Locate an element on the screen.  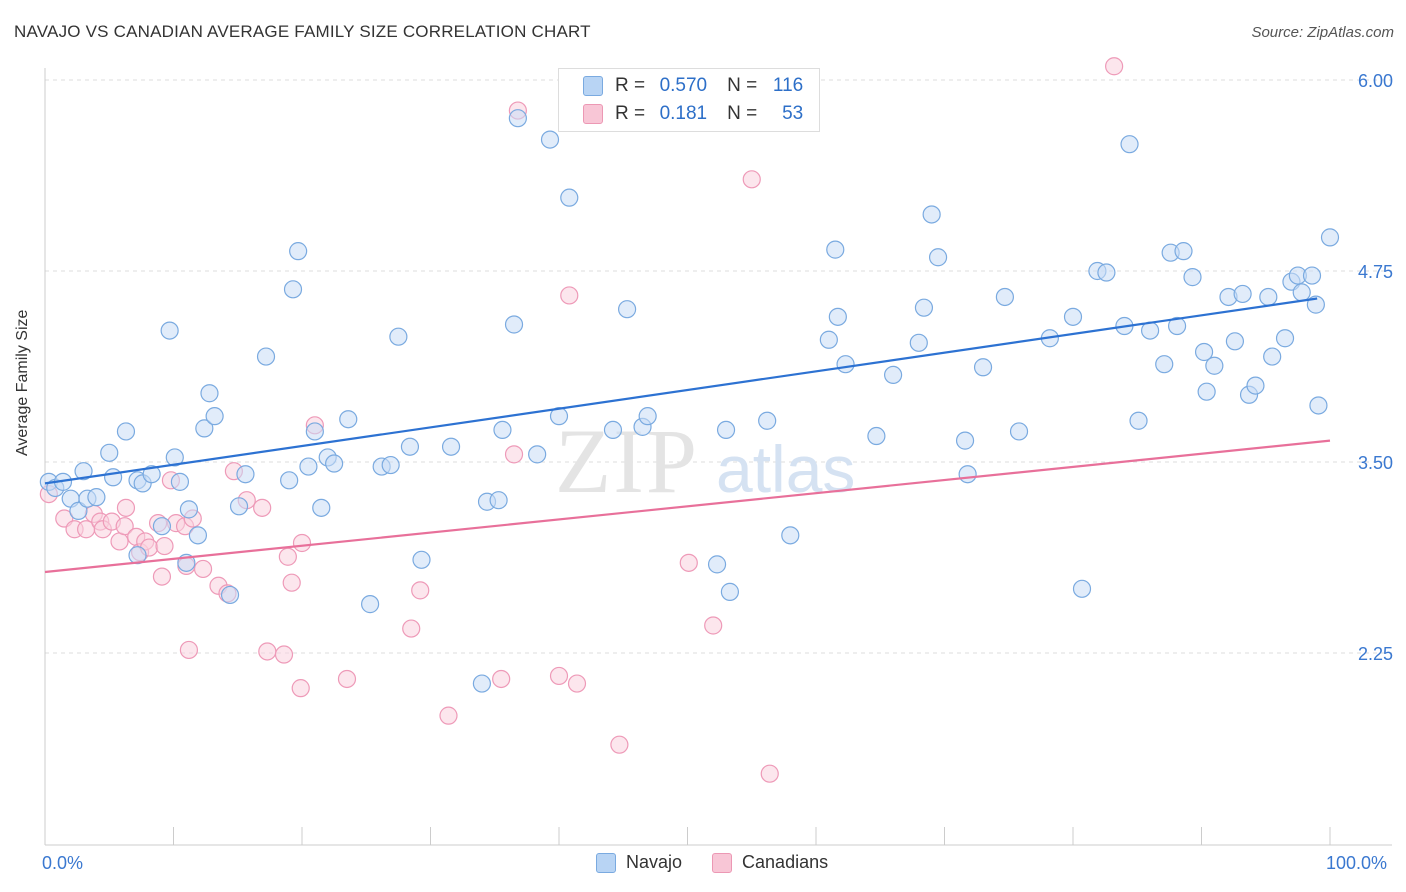
legend-item-navajo: Navajo is located at coordinates (639, 862).